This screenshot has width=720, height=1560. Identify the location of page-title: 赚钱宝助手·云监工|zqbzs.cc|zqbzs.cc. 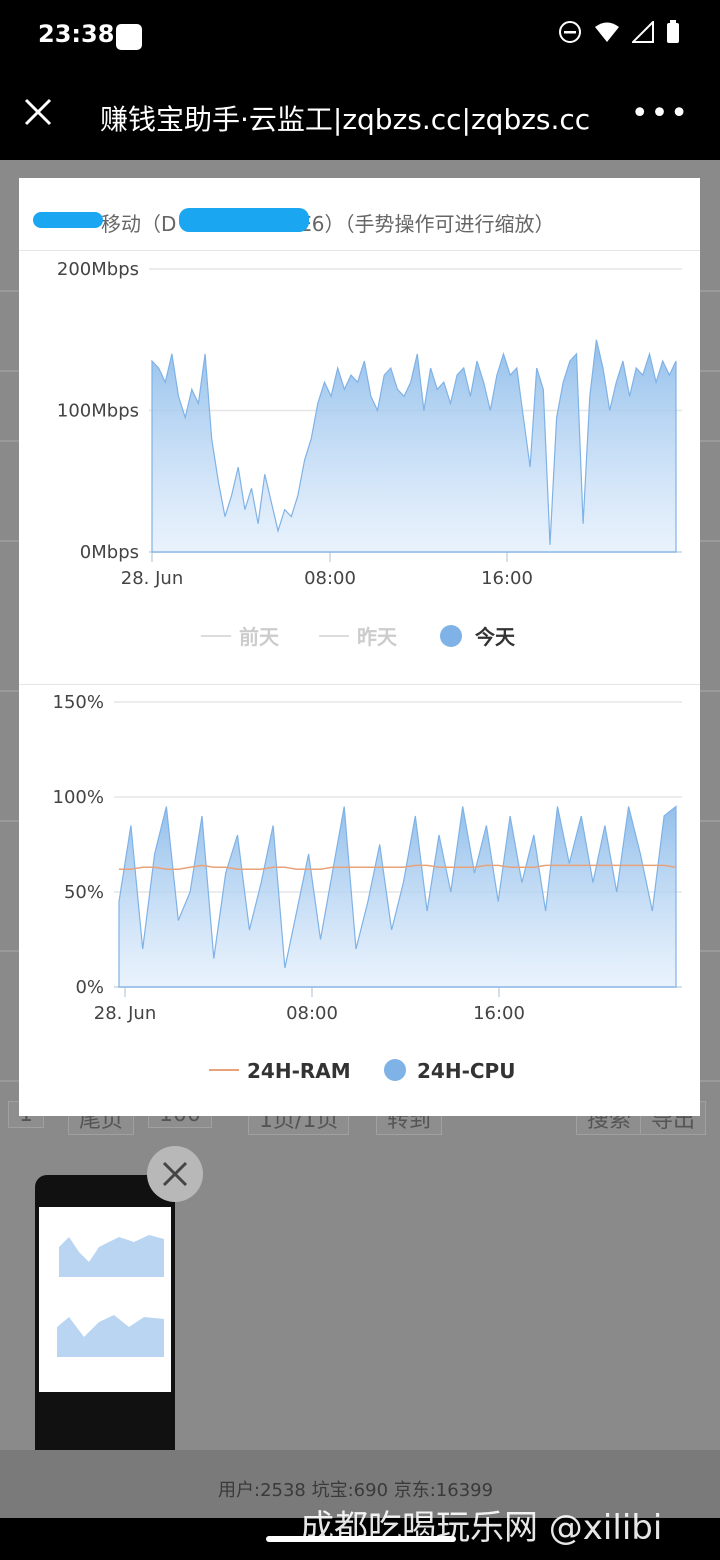
(345, 119).